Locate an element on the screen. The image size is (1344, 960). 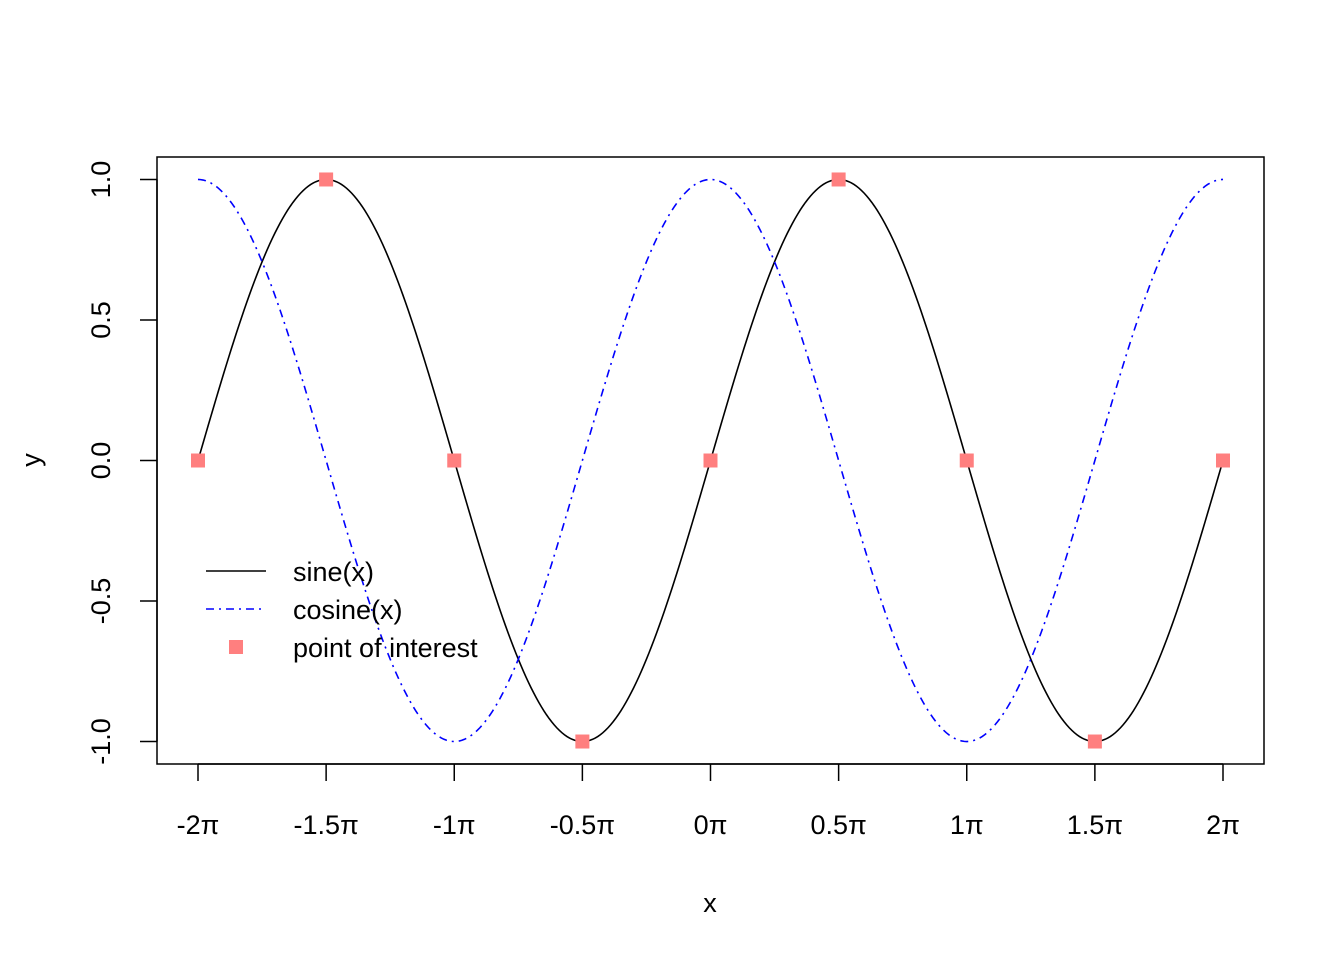
legend-label: cosine(x) is located at coordinates (348, 610).